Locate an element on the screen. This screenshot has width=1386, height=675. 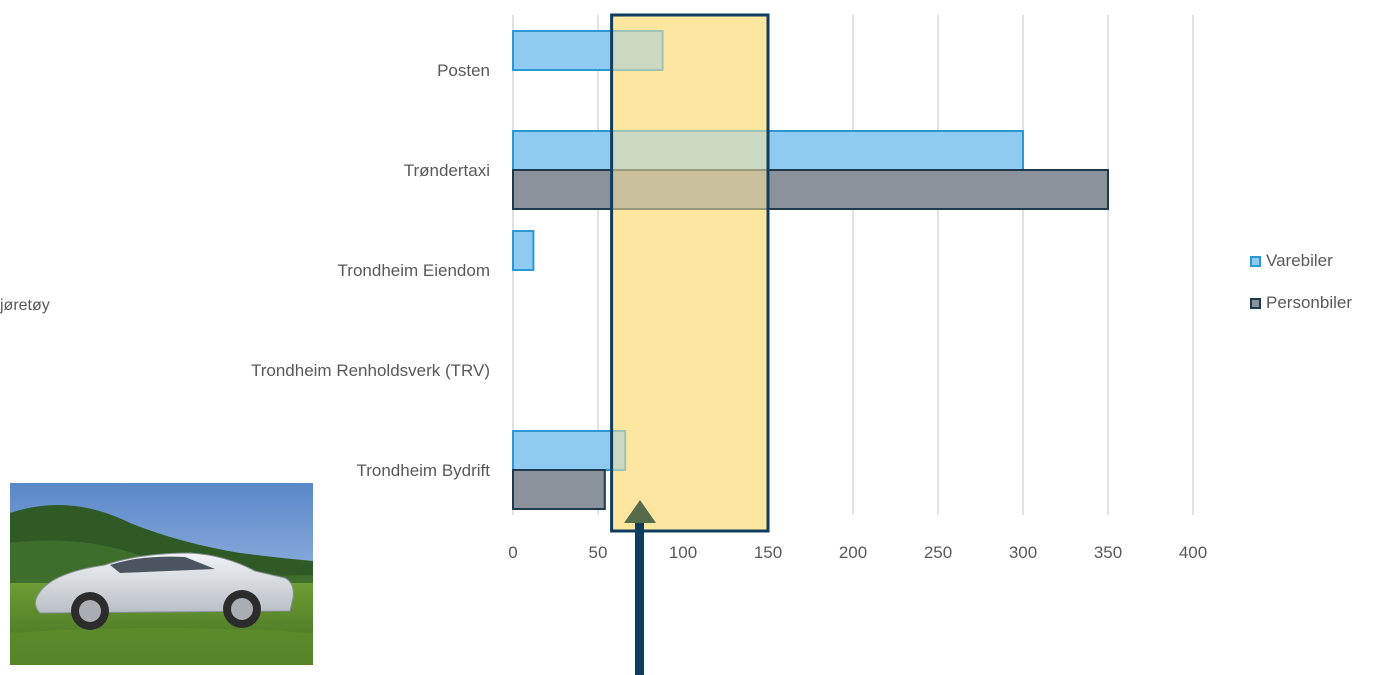
legend-item-varebiler: Varebiler is located at coordinates (1301, 261).